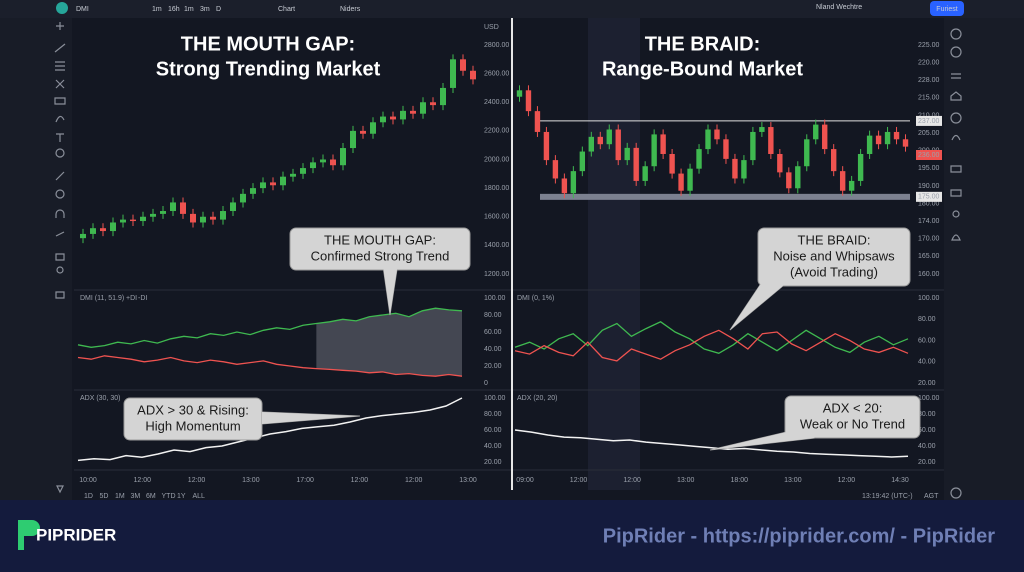 This screenshot has width=1024, height=572. What do you see at coordinates (142, 298) in the screenshot?
I see `minus-di-legend: -DI` at bounding box center [142, 298].